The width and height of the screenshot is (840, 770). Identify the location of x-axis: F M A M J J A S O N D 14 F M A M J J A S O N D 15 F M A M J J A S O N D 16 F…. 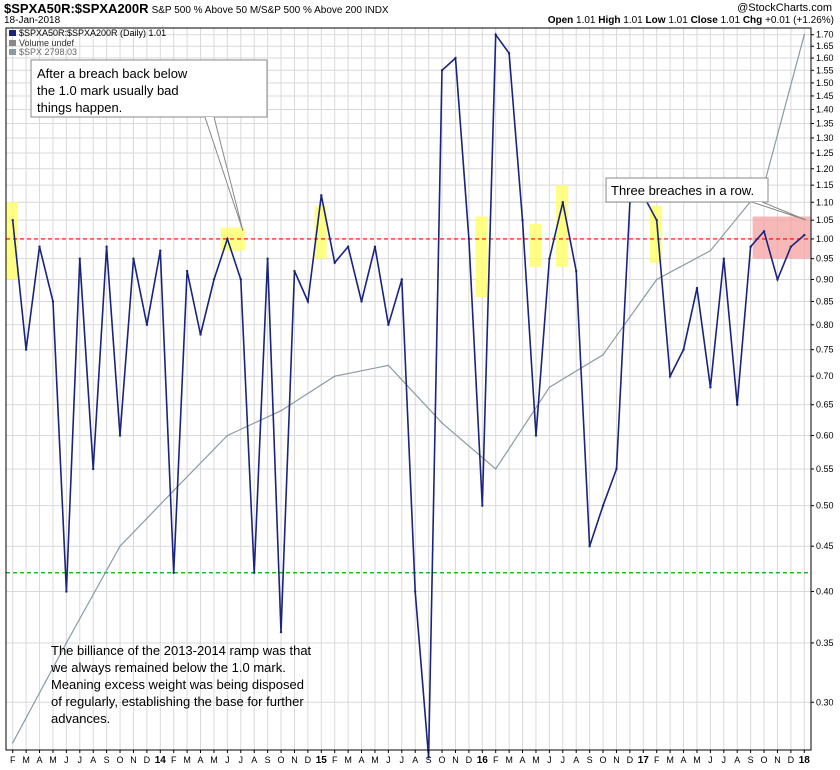
(410, 758).